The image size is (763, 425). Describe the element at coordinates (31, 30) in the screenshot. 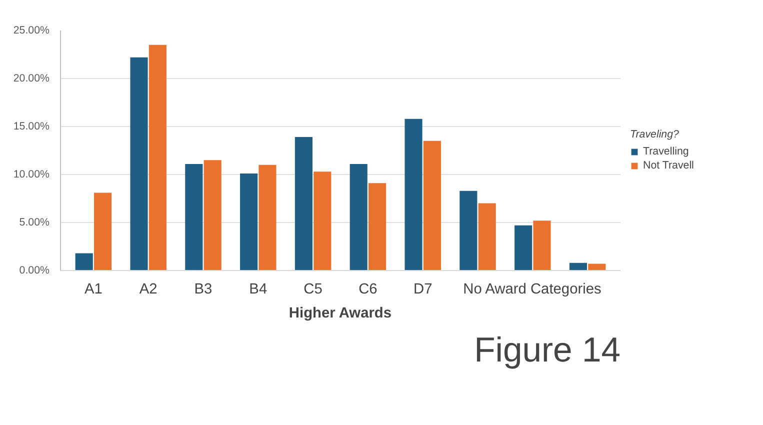

I see `y-tick-label: 25.00%` at that location.